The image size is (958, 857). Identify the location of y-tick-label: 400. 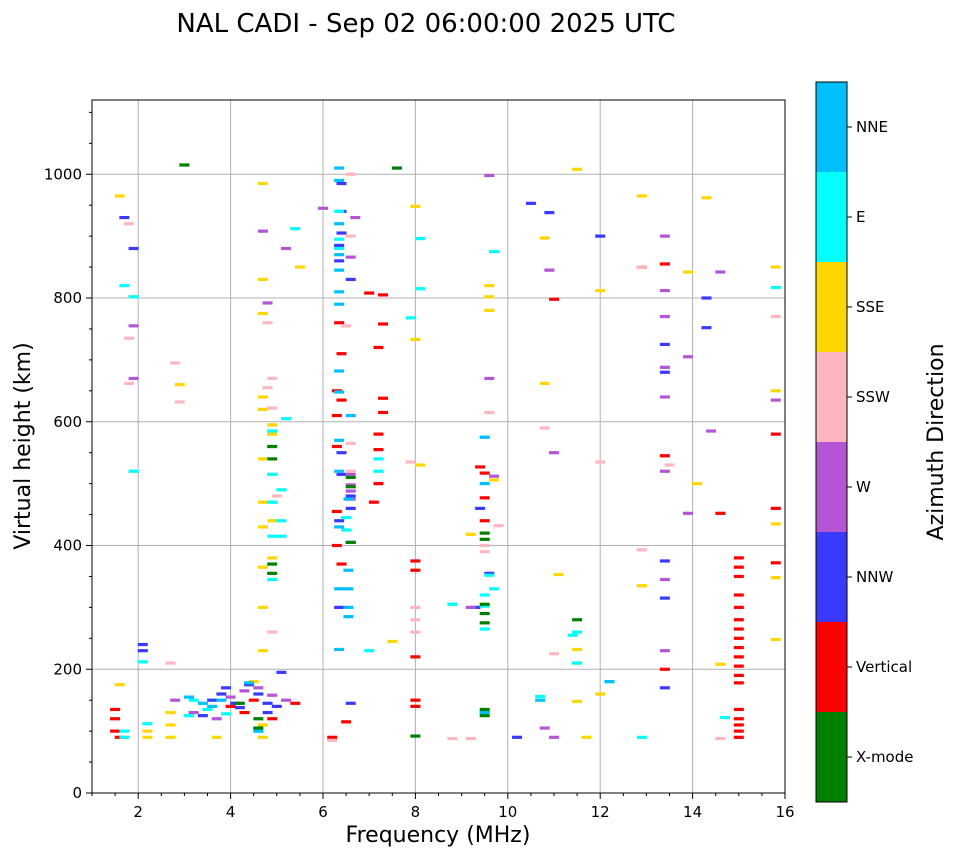
(67, 546).